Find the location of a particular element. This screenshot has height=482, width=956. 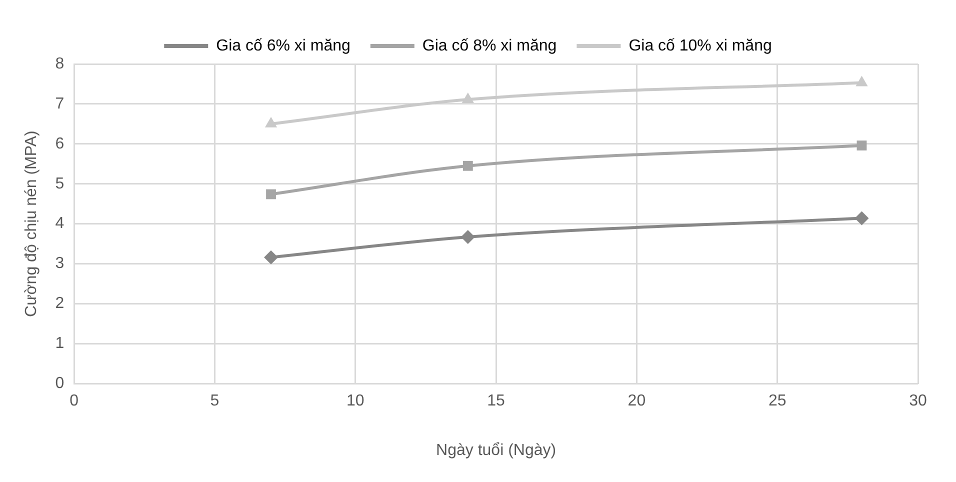

y-tick-label: 7 is located at coordinates (59, 103).